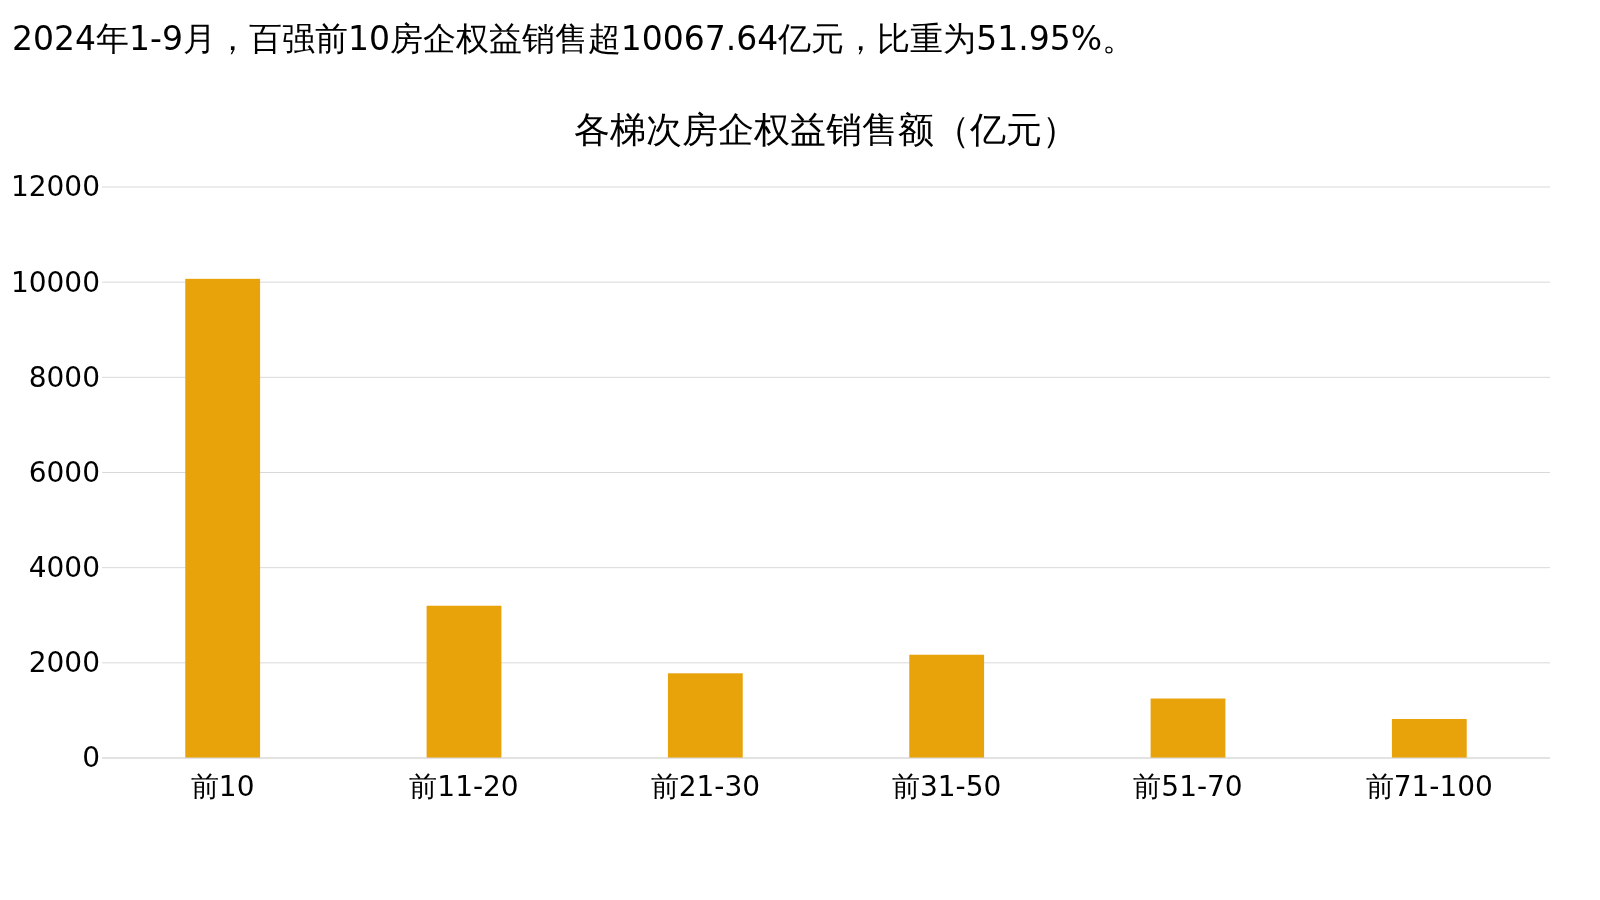 The width and height of the screenshot is (1600, 900). I want to click on y-tick-label: 6000, so click(64, 472).